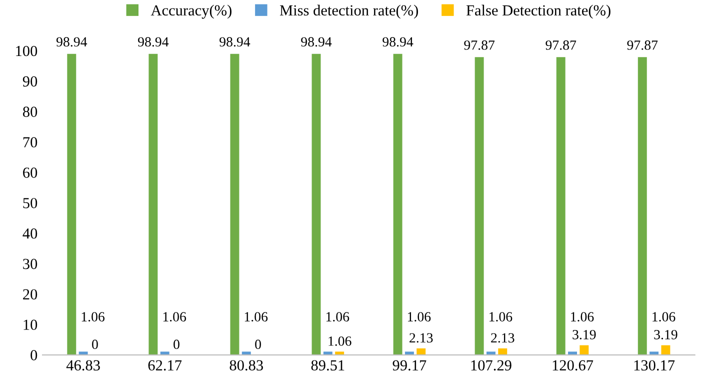  I want to click on x-tick-label: 46.83, so click(83, 365).